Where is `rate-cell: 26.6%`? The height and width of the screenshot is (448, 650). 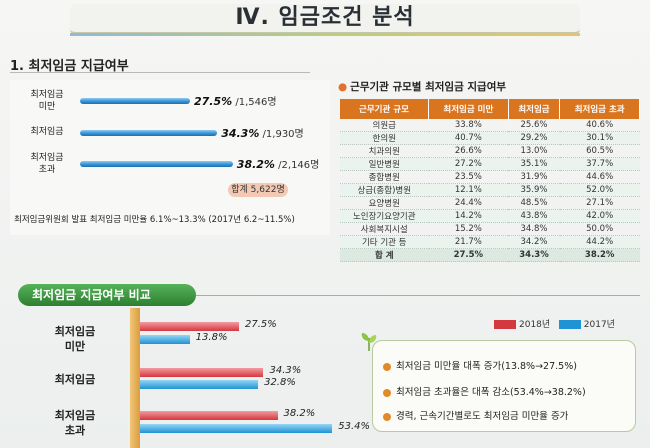
rate-cell: 26.6% is located at coordinates (468, 151).